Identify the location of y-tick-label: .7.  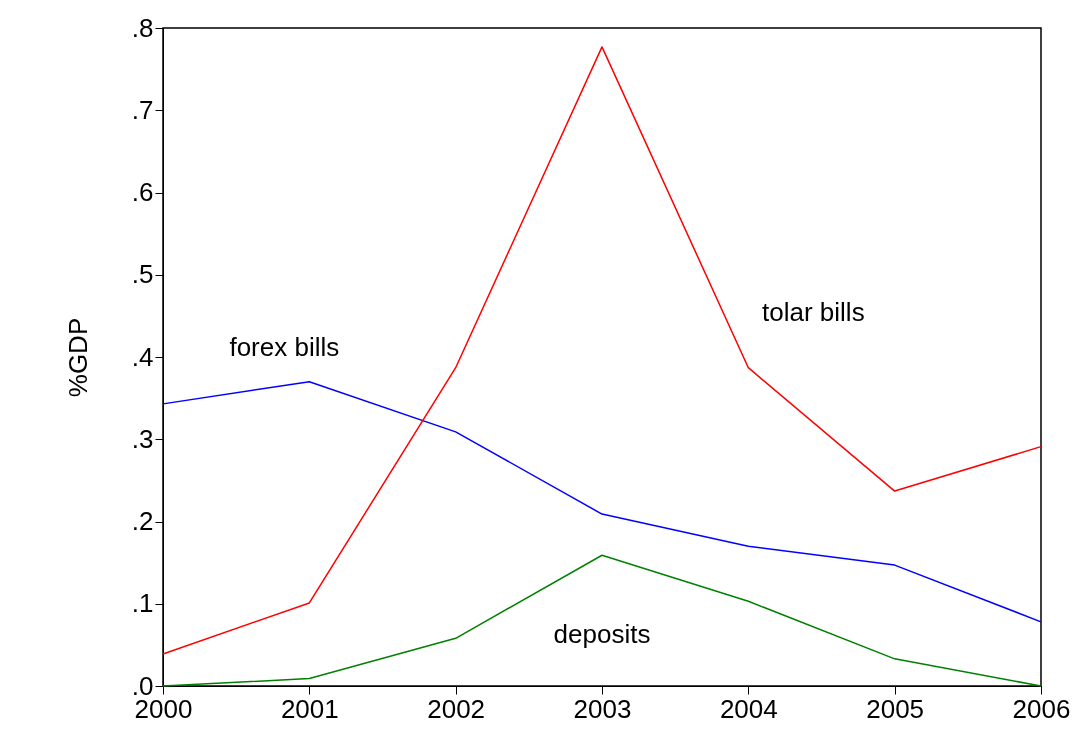
(142, 109).